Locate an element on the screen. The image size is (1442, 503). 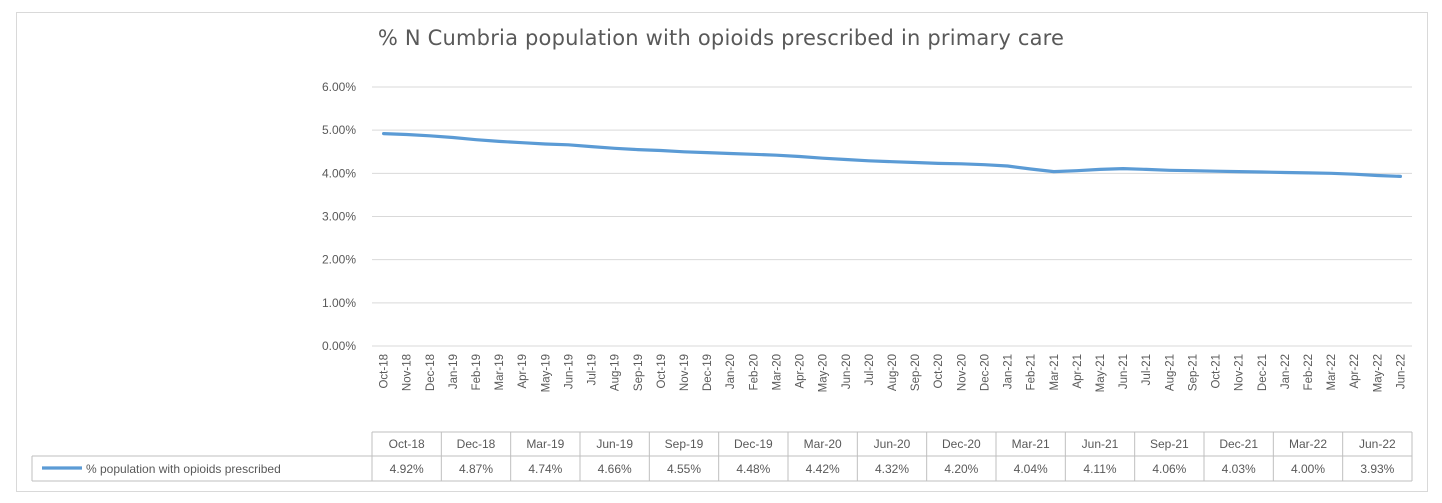
table-cell: 4.55% is located at coordinates (684, 469).